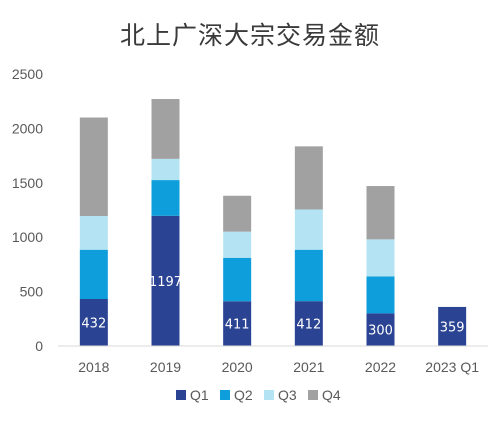 This screenshot has width=500, height=422. What do you see at coordinates (237, 367) in the screenshot?
I see `x-tick-label: 2020` at bounding box center [237, 367].